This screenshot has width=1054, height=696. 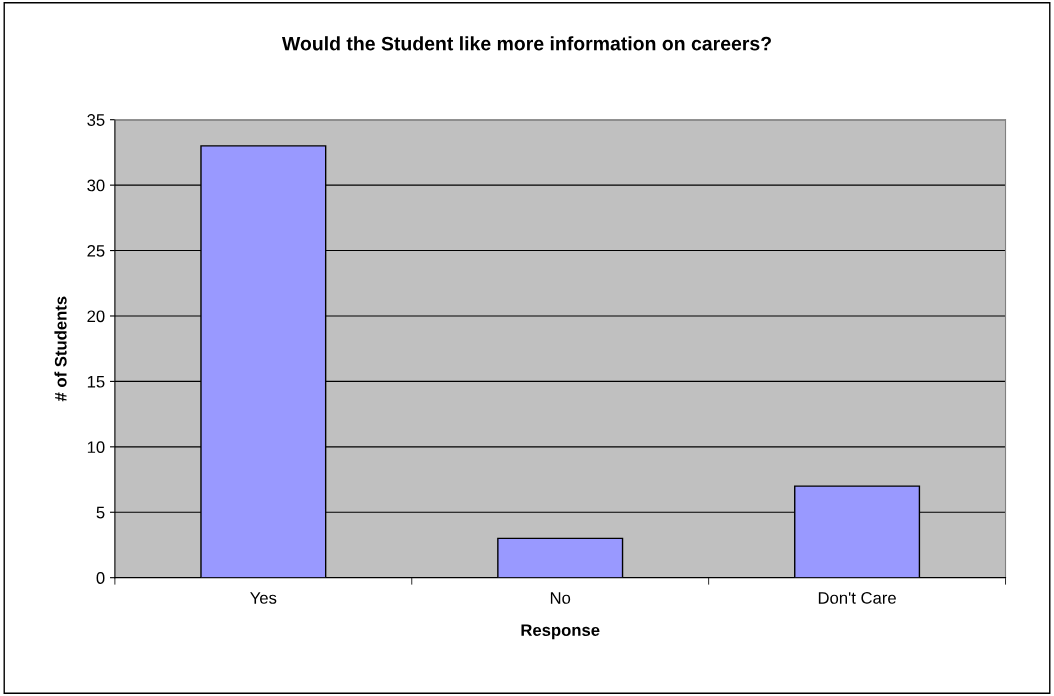 I want to click on y-tick-label: 35, so click(x=96, y=120).